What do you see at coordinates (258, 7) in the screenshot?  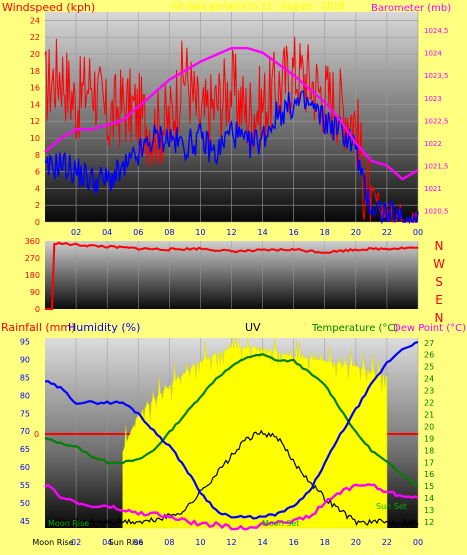 I see `date-title: All data pertains to 11 - August - 2018` at bounding box center [258, 7].